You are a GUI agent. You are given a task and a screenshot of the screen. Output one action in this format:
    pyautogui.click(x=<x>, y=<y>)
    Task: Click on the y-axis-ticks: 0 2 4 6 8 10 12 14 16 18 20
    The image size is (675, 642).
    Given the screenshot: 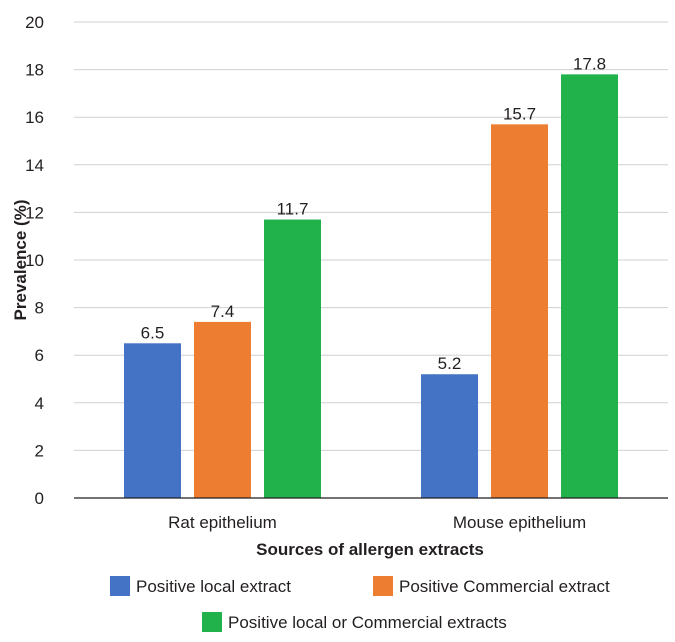 What is the action you would take?
    pyautogui.click(x=34, y=260)
    